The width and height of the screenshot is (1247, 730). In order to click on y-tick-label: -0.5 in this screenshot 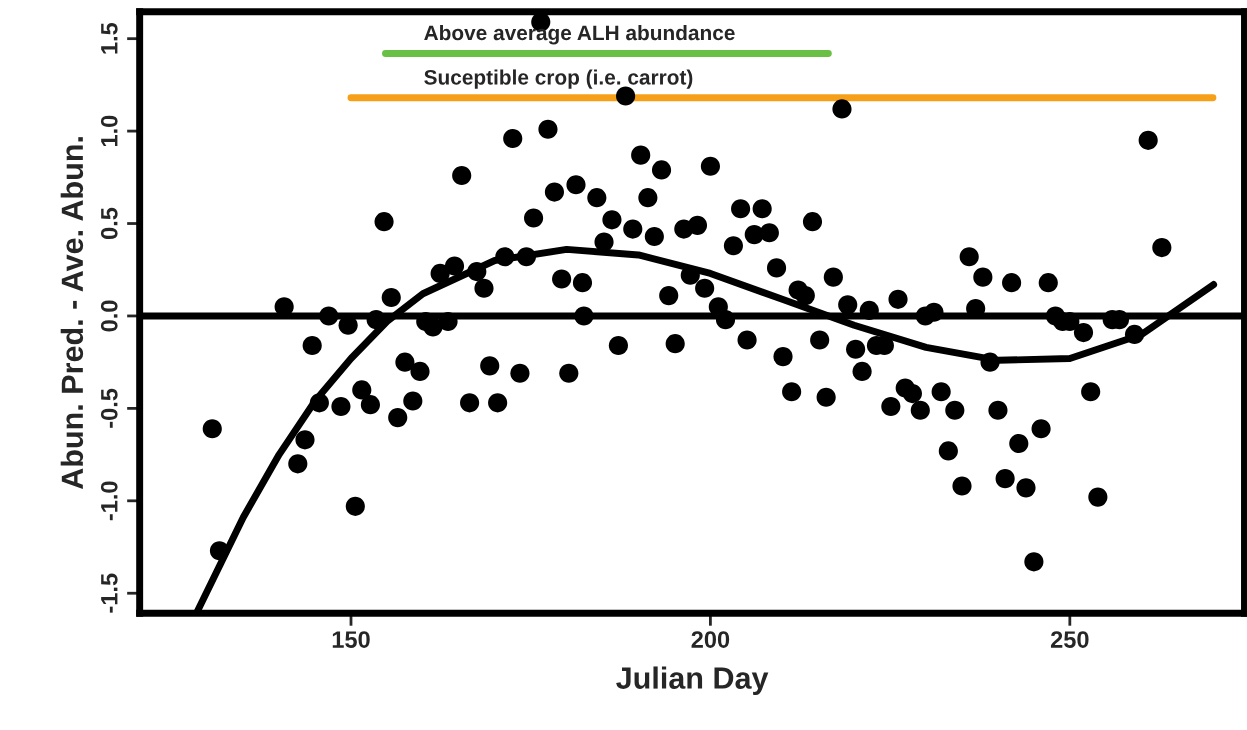, I will do `click(109, 408)`.